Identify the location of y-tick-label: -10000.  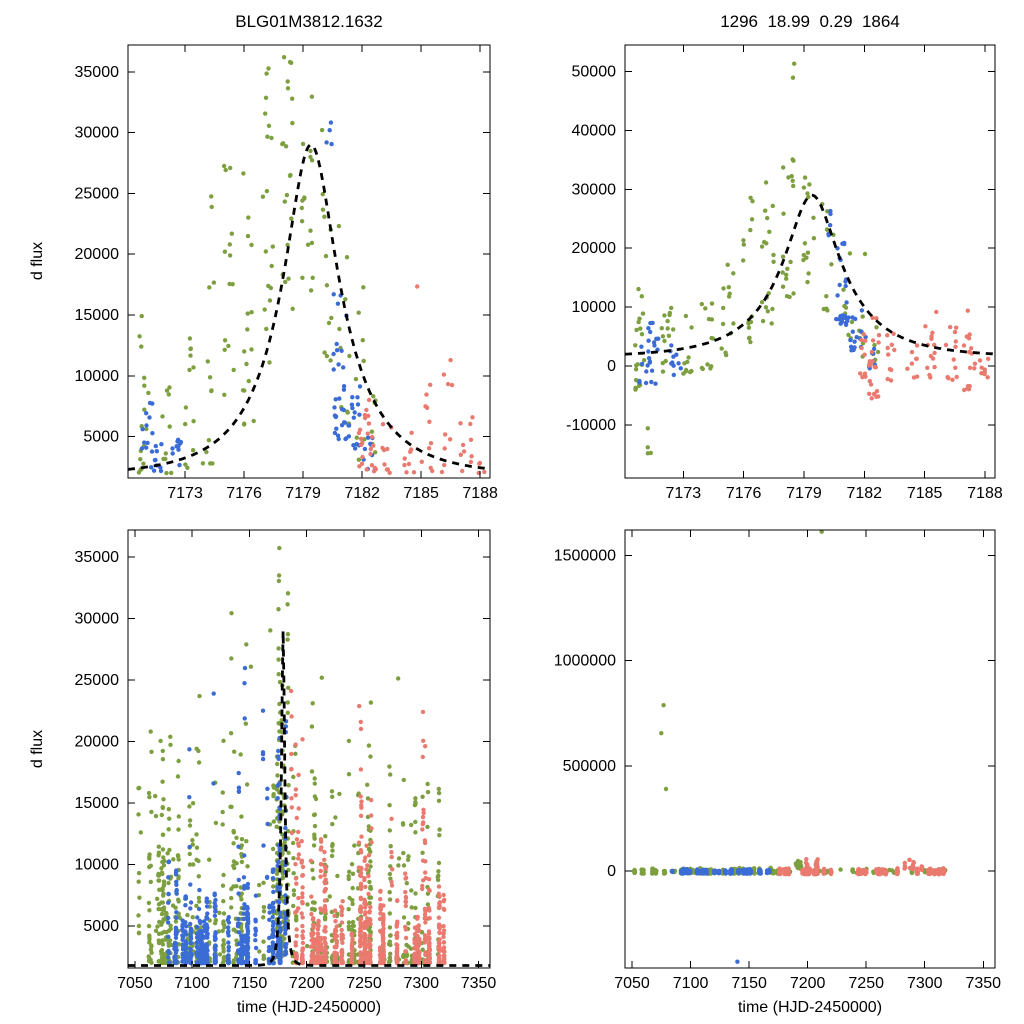
(591, 425).